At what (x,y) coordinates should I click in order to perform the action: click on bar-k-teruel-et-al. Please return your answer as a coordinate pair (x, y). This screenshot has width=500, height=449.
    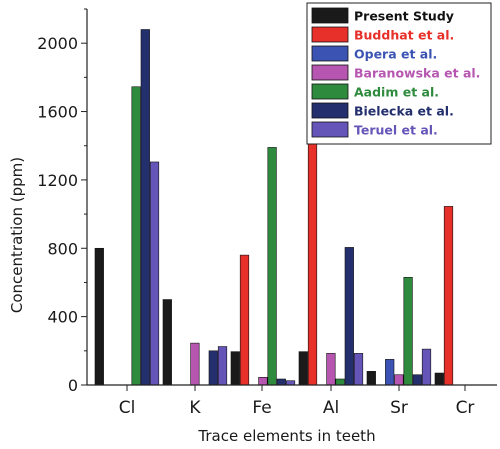
    Looking at the image, I should click on (222, 366).